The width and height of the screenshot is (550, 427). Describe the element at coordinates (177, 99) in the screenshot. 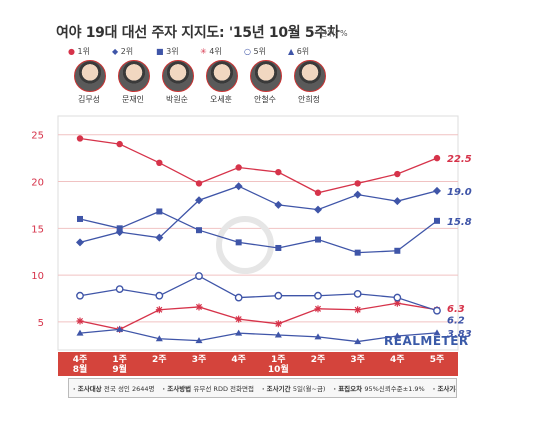

I see `legend-name: 박원순` at that location.